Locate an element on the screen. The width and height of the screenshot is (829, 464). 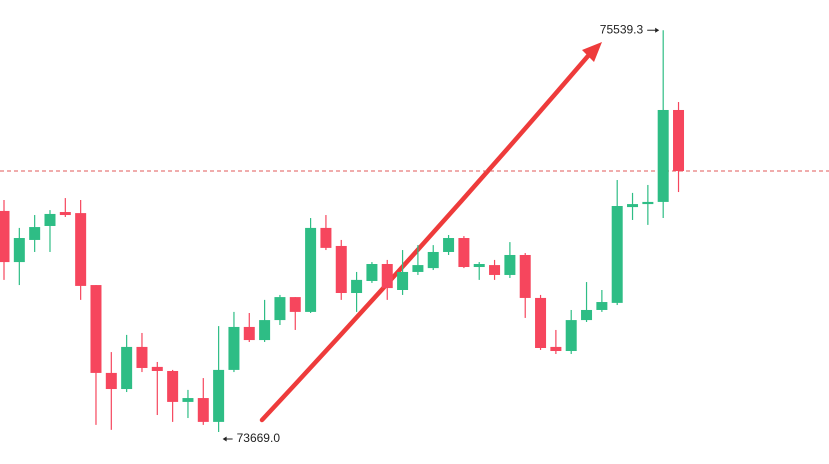
low-label: 73669.0 is located at coordinates (259, 438).